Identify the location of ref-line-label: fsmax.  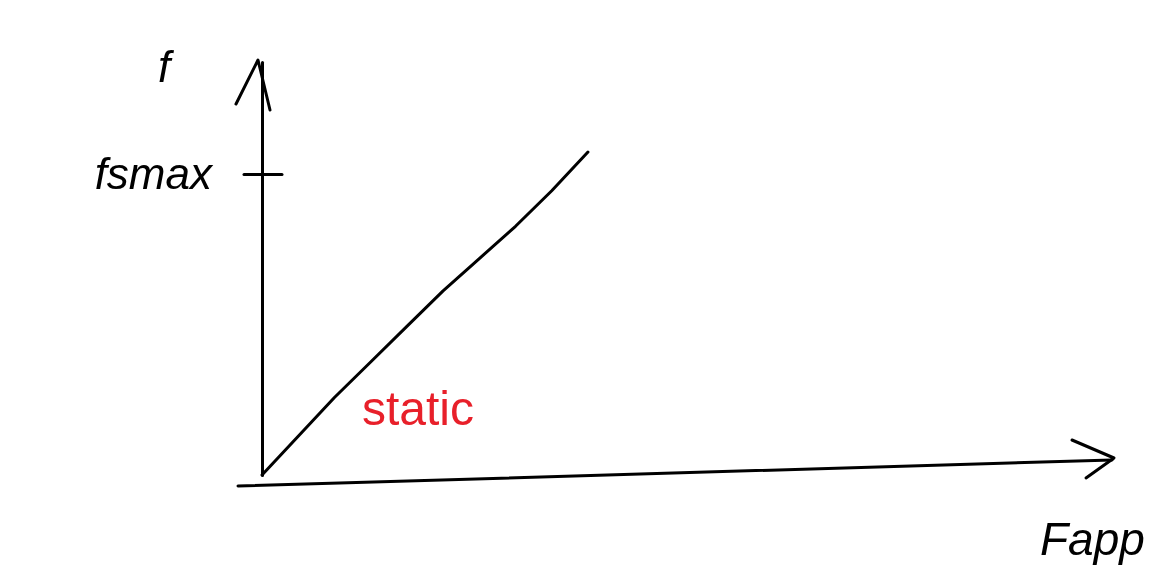
(154, 173).